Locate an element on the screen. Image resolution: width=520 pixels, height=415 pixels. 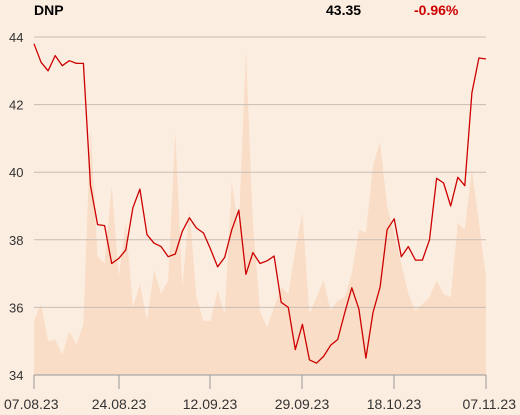
x-tick-label: 07.08.23 is located at coordinates (31, 404).